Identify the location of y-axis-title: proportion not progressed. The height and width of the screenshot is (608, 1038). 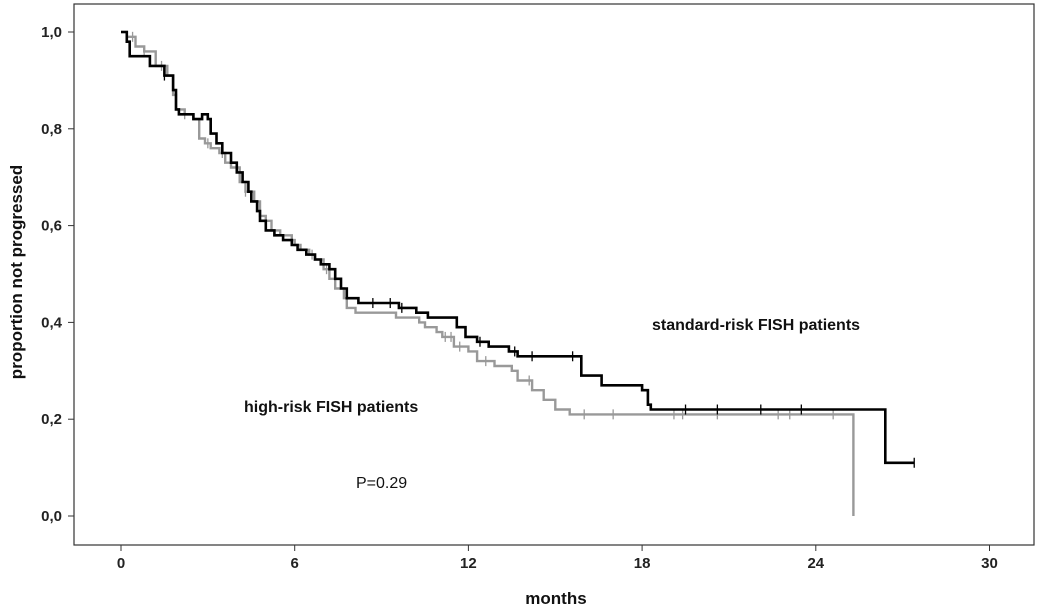
(16, 272).